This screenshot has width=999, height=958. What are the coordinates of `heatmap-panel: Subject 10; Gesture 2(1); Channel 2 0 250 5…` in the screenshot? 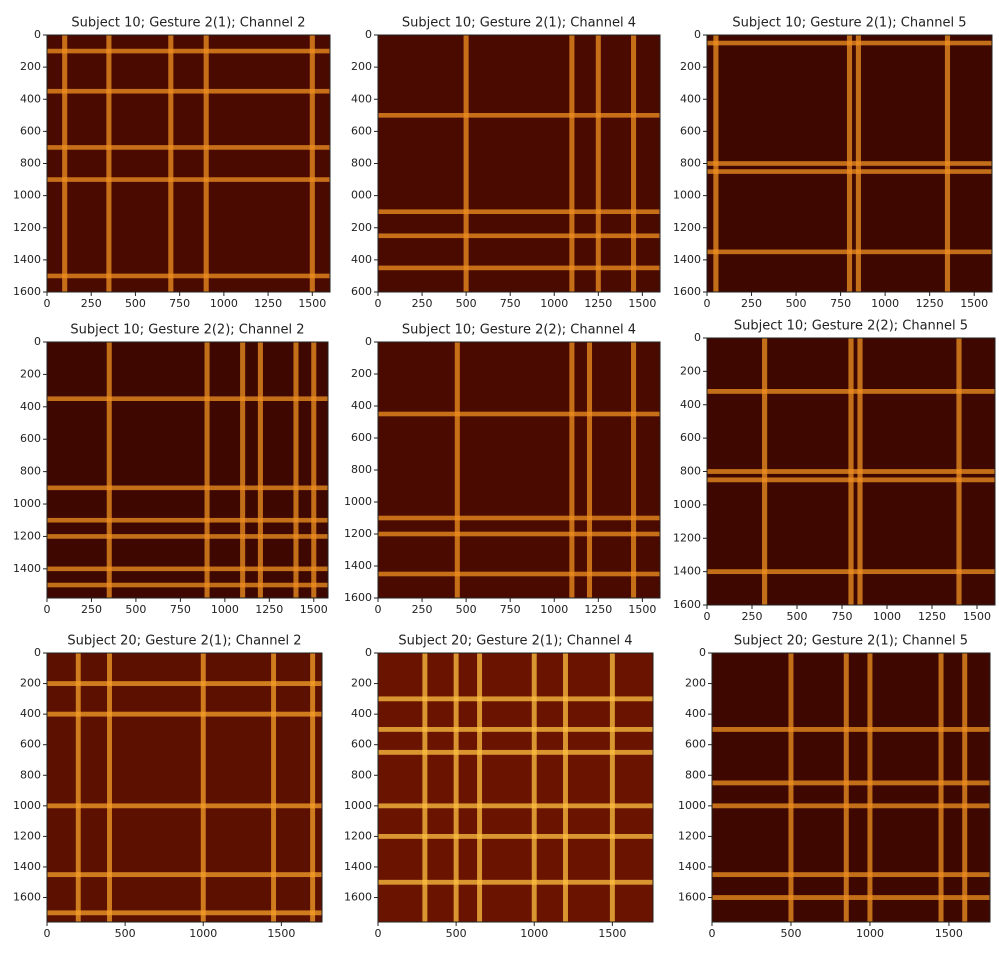 It's located at (172, 163).